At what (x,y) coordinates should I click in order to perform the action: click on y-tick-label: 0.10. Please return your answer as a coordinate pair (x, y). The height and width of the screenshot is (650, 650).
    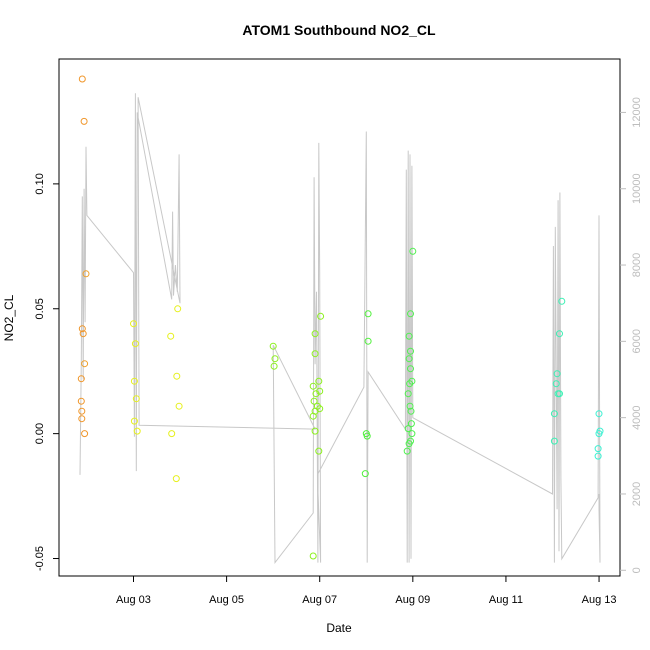
    Looking at the image, I should click on (40, 183).